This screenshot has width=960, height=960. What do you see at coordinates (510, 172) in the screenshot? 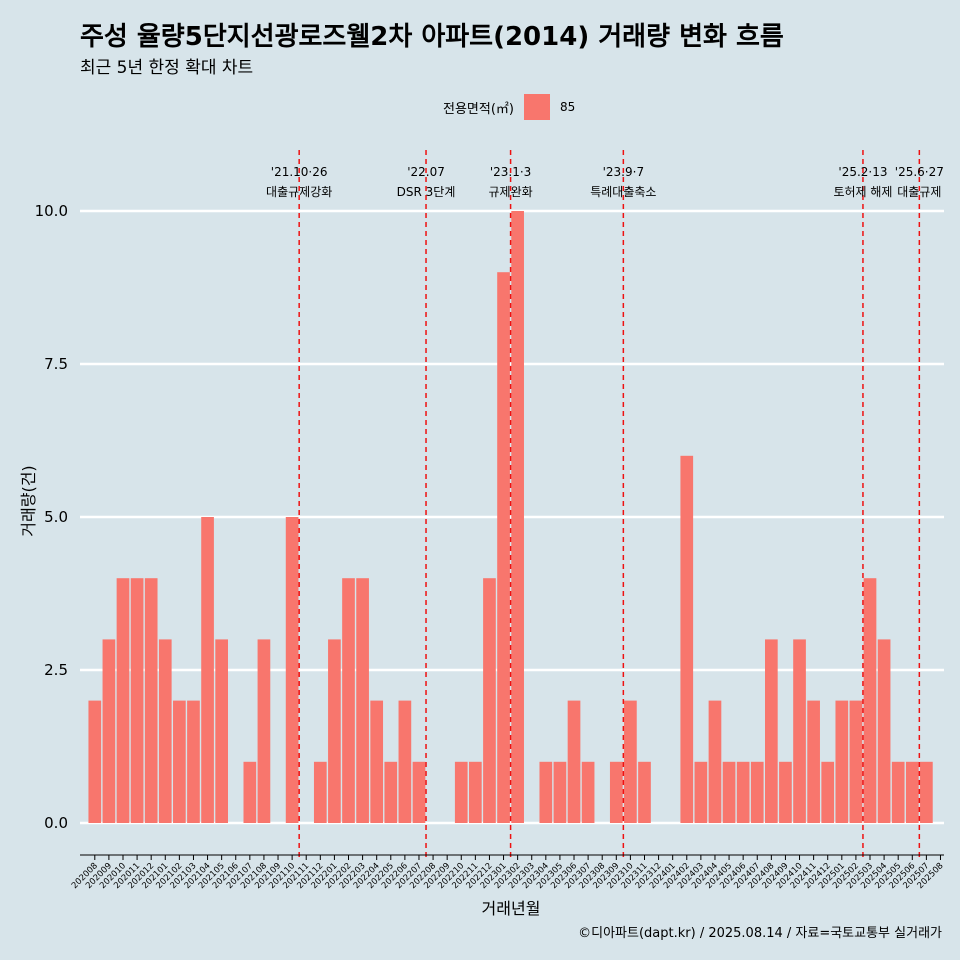
I see `event-date-label: '23.1·3` at bounding box center [510, 172].